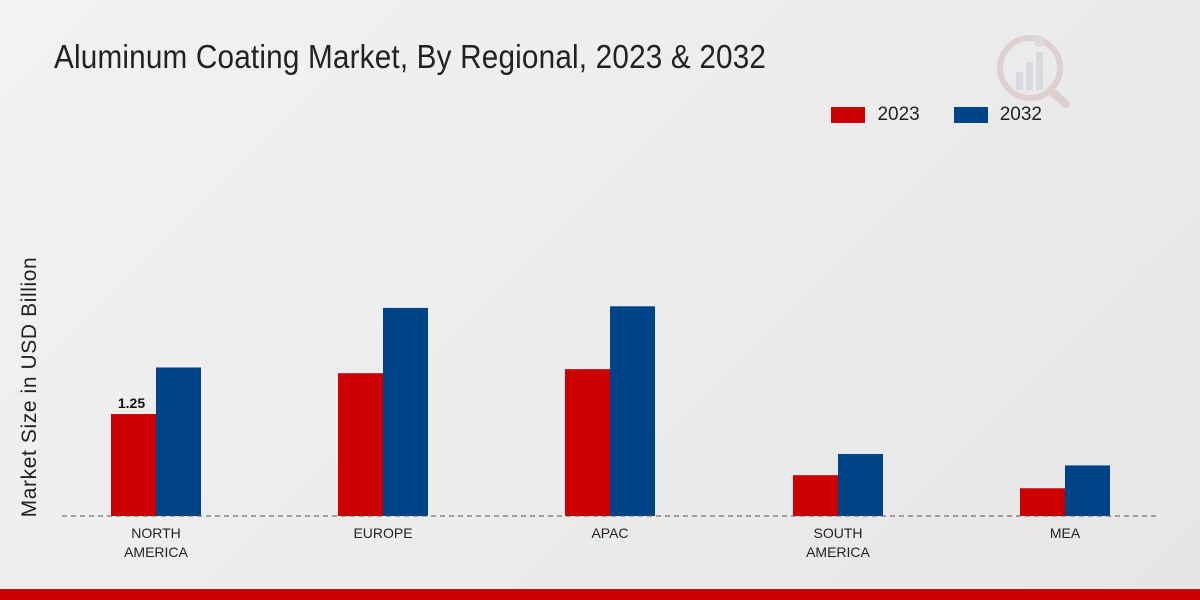 The image size is (1200, 600). What do you see at coordinates (609, 533) in the screenshot?
I see `x-tick-label: APAC` at bounding box center [609, 533].